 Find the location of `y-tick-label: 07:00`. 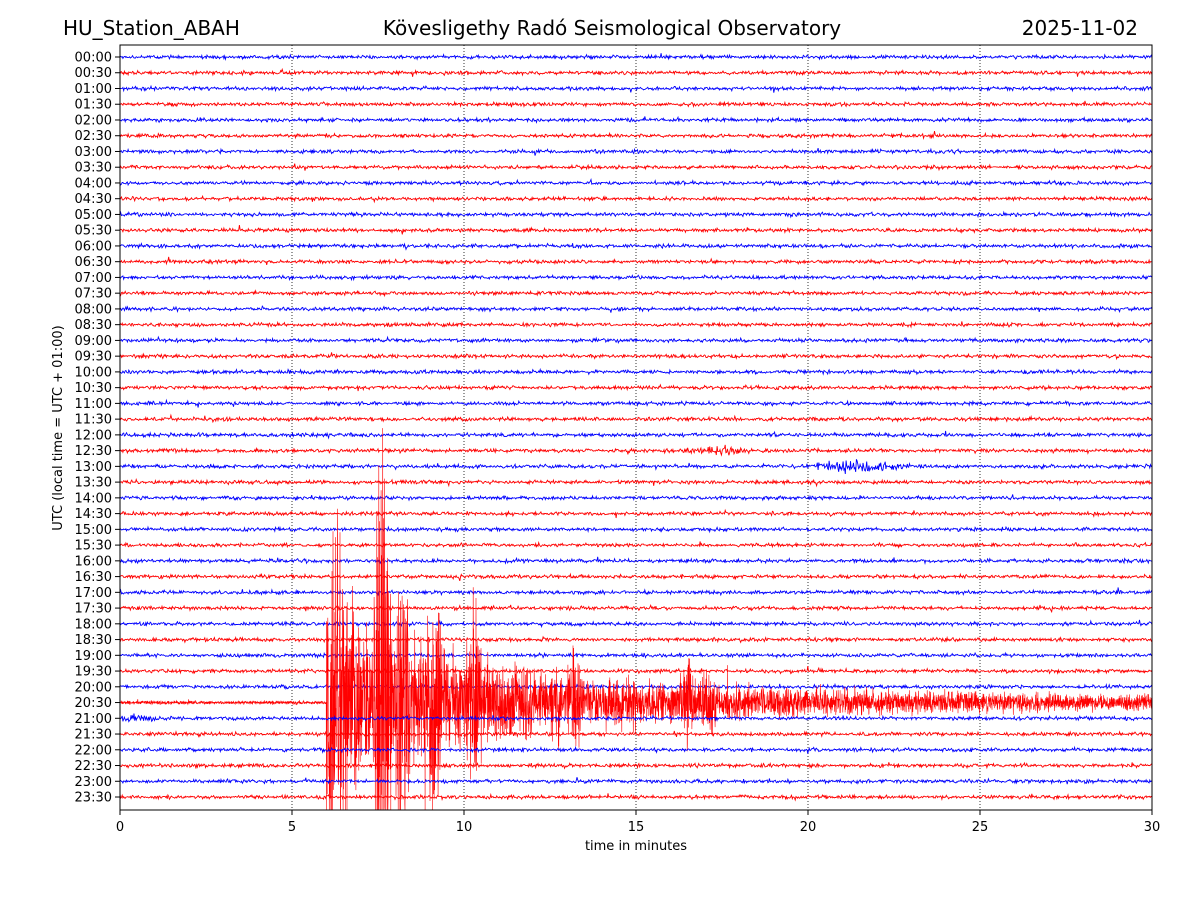

y-tick-label: 07:00 is located at coordinates (93, 278).